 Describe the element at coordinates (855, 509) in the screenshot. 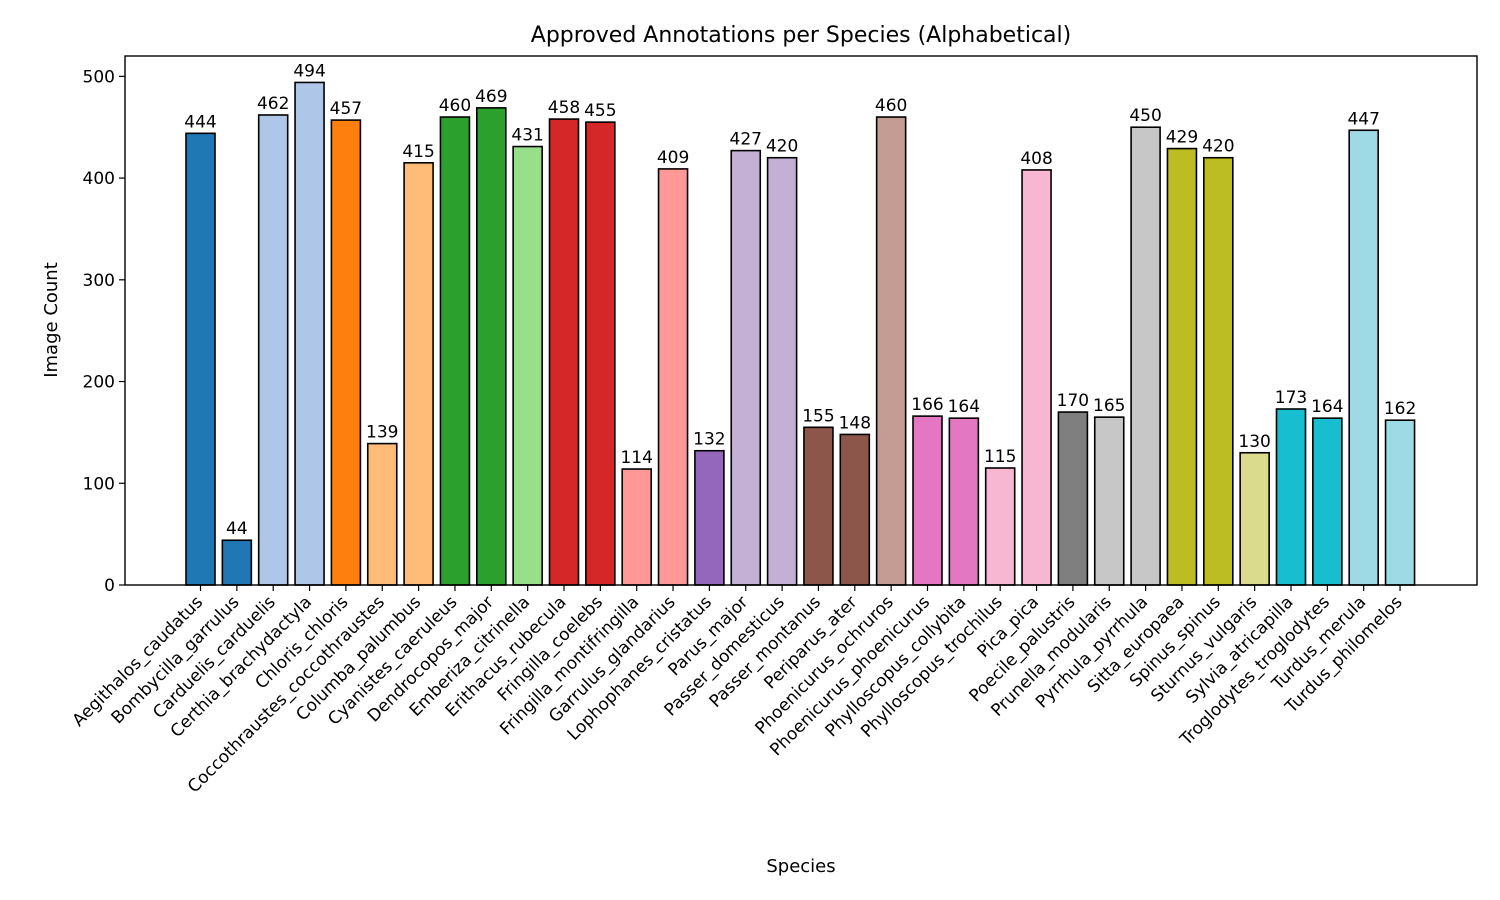

I see `bar-Periparus_ater` at that location.